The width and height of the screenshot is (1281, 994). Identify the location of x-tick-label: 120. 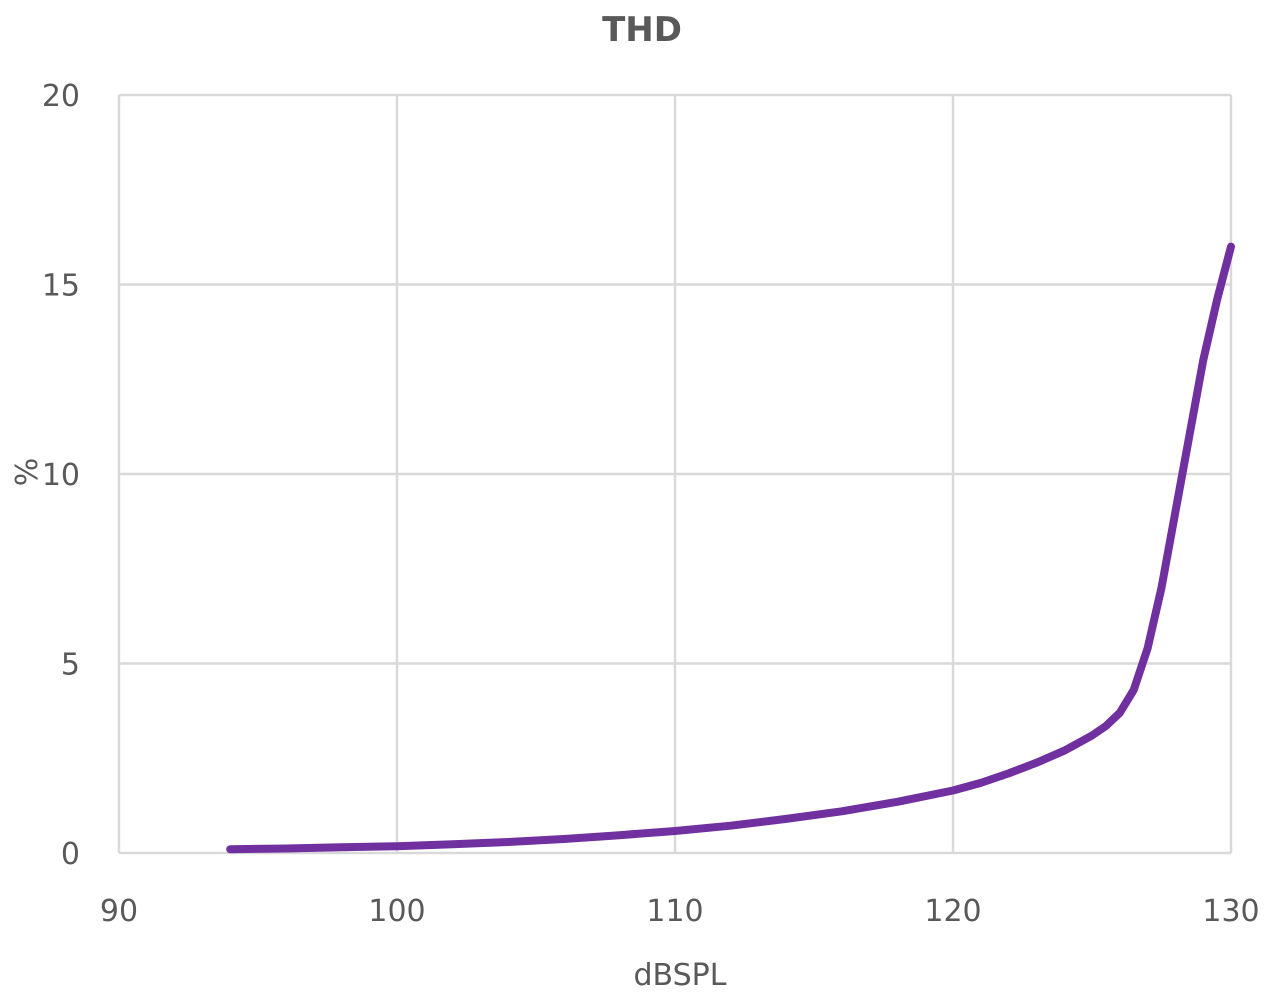
(952, 911).